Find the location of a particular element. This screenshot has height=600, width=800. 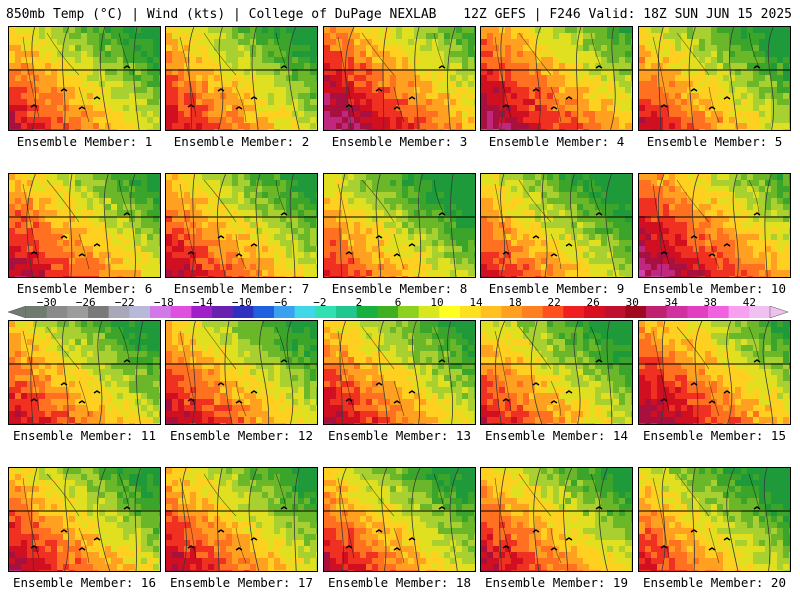

panel-label: Ensemble Member: 12 is located at coordinates (241, 435).